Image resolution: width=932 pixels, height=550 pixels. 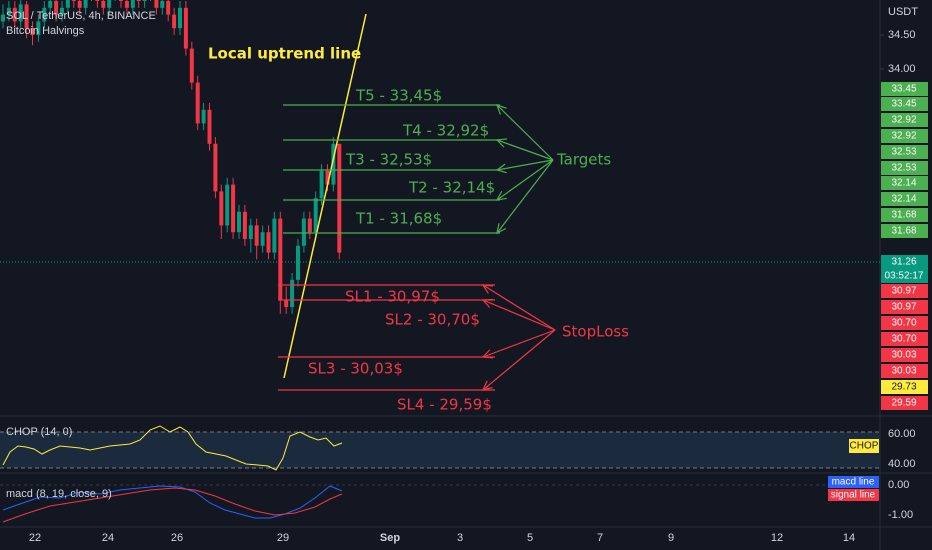 I want to click on price-label: 29.59, so click(x=903, y=403).